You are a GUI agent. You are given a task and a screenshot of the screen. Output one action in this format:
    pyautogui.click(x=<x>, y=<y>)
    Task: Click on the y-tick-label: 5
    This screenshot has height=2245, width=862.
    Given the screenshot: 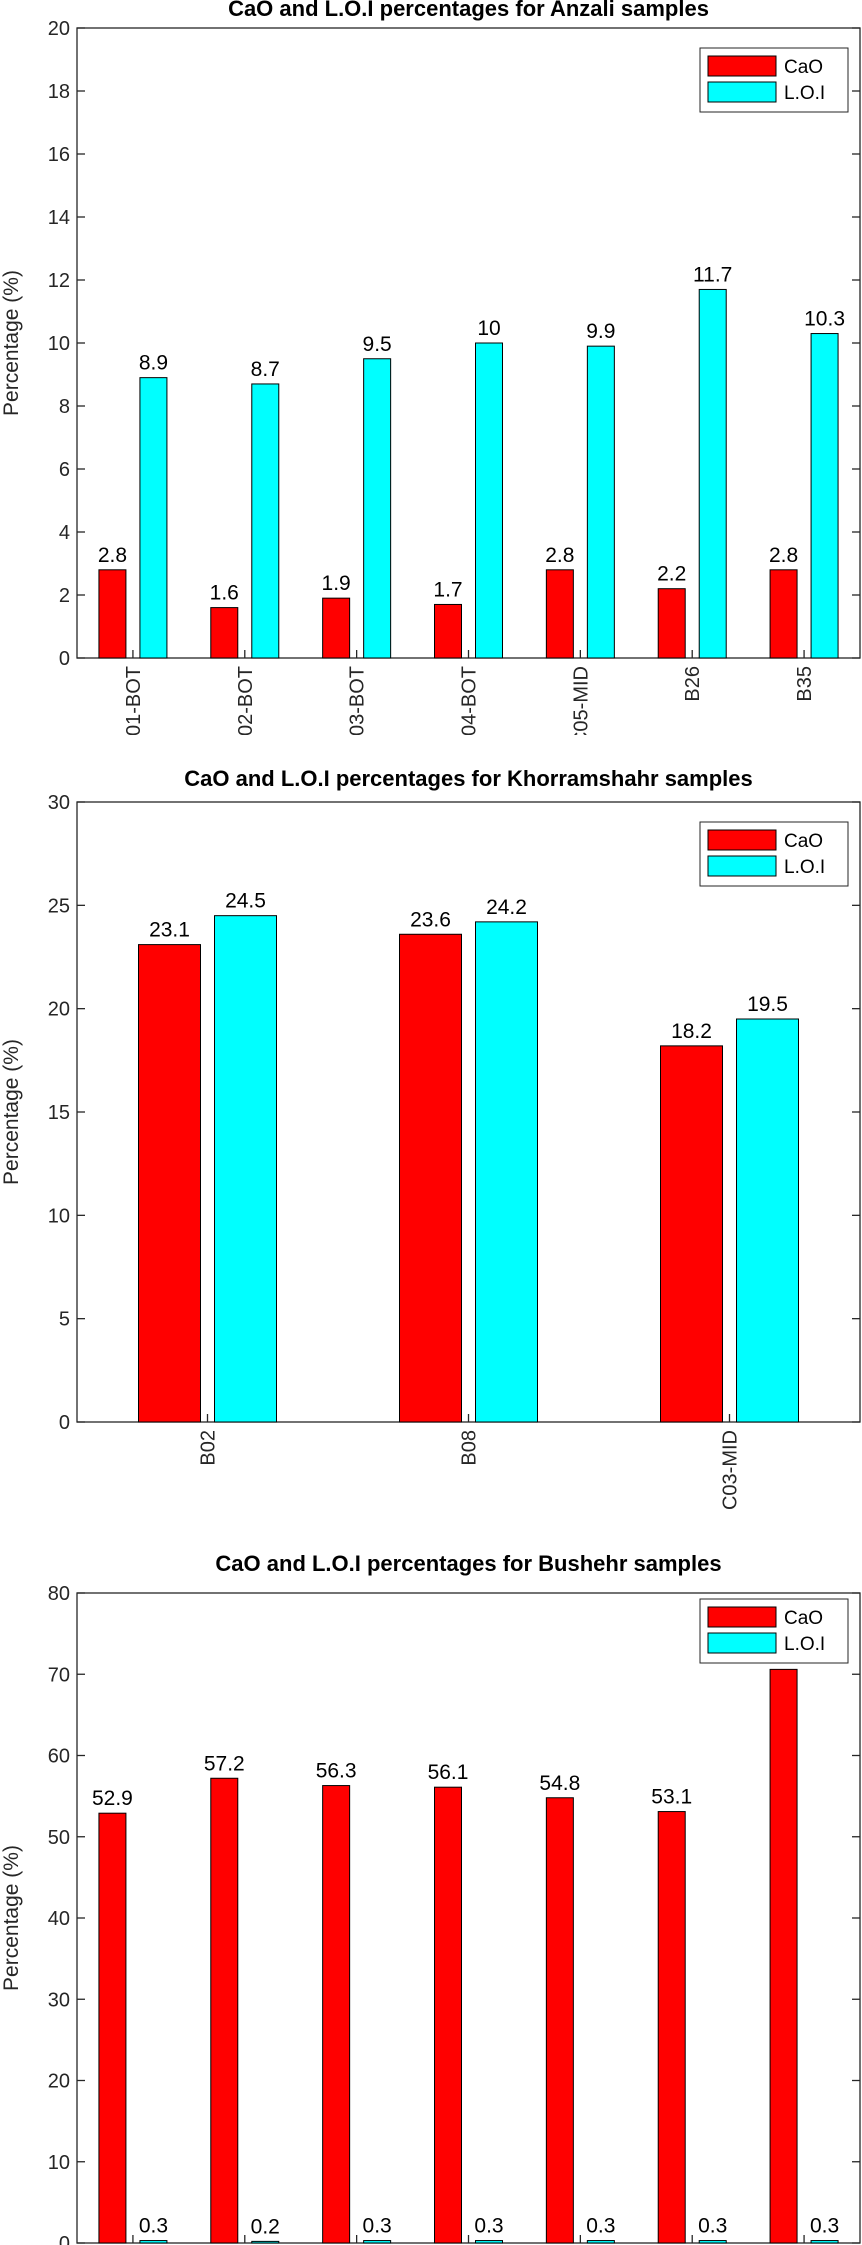 What is the action you would take?
    pyautogui.click(x=64, y=1320)
    